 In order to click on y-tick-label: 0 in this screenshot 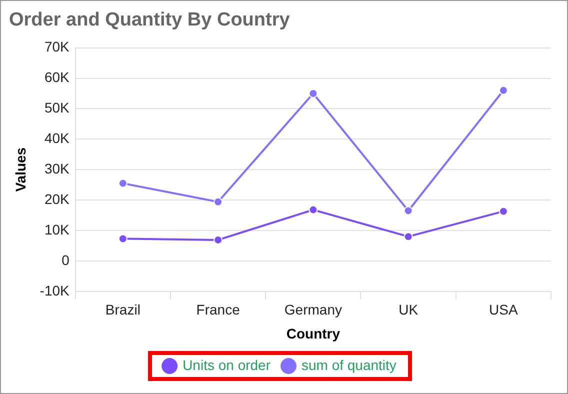, I will do `click(66, 260)`.